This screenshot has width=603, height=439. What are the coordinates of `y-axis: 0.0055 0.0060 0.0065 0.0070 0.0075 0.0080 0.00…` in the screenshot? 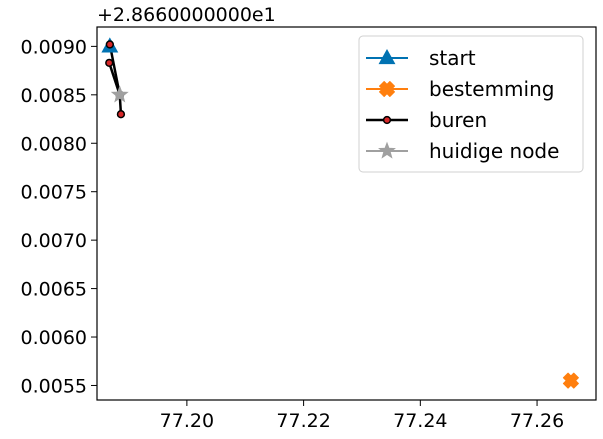 It's located at (59, 216).